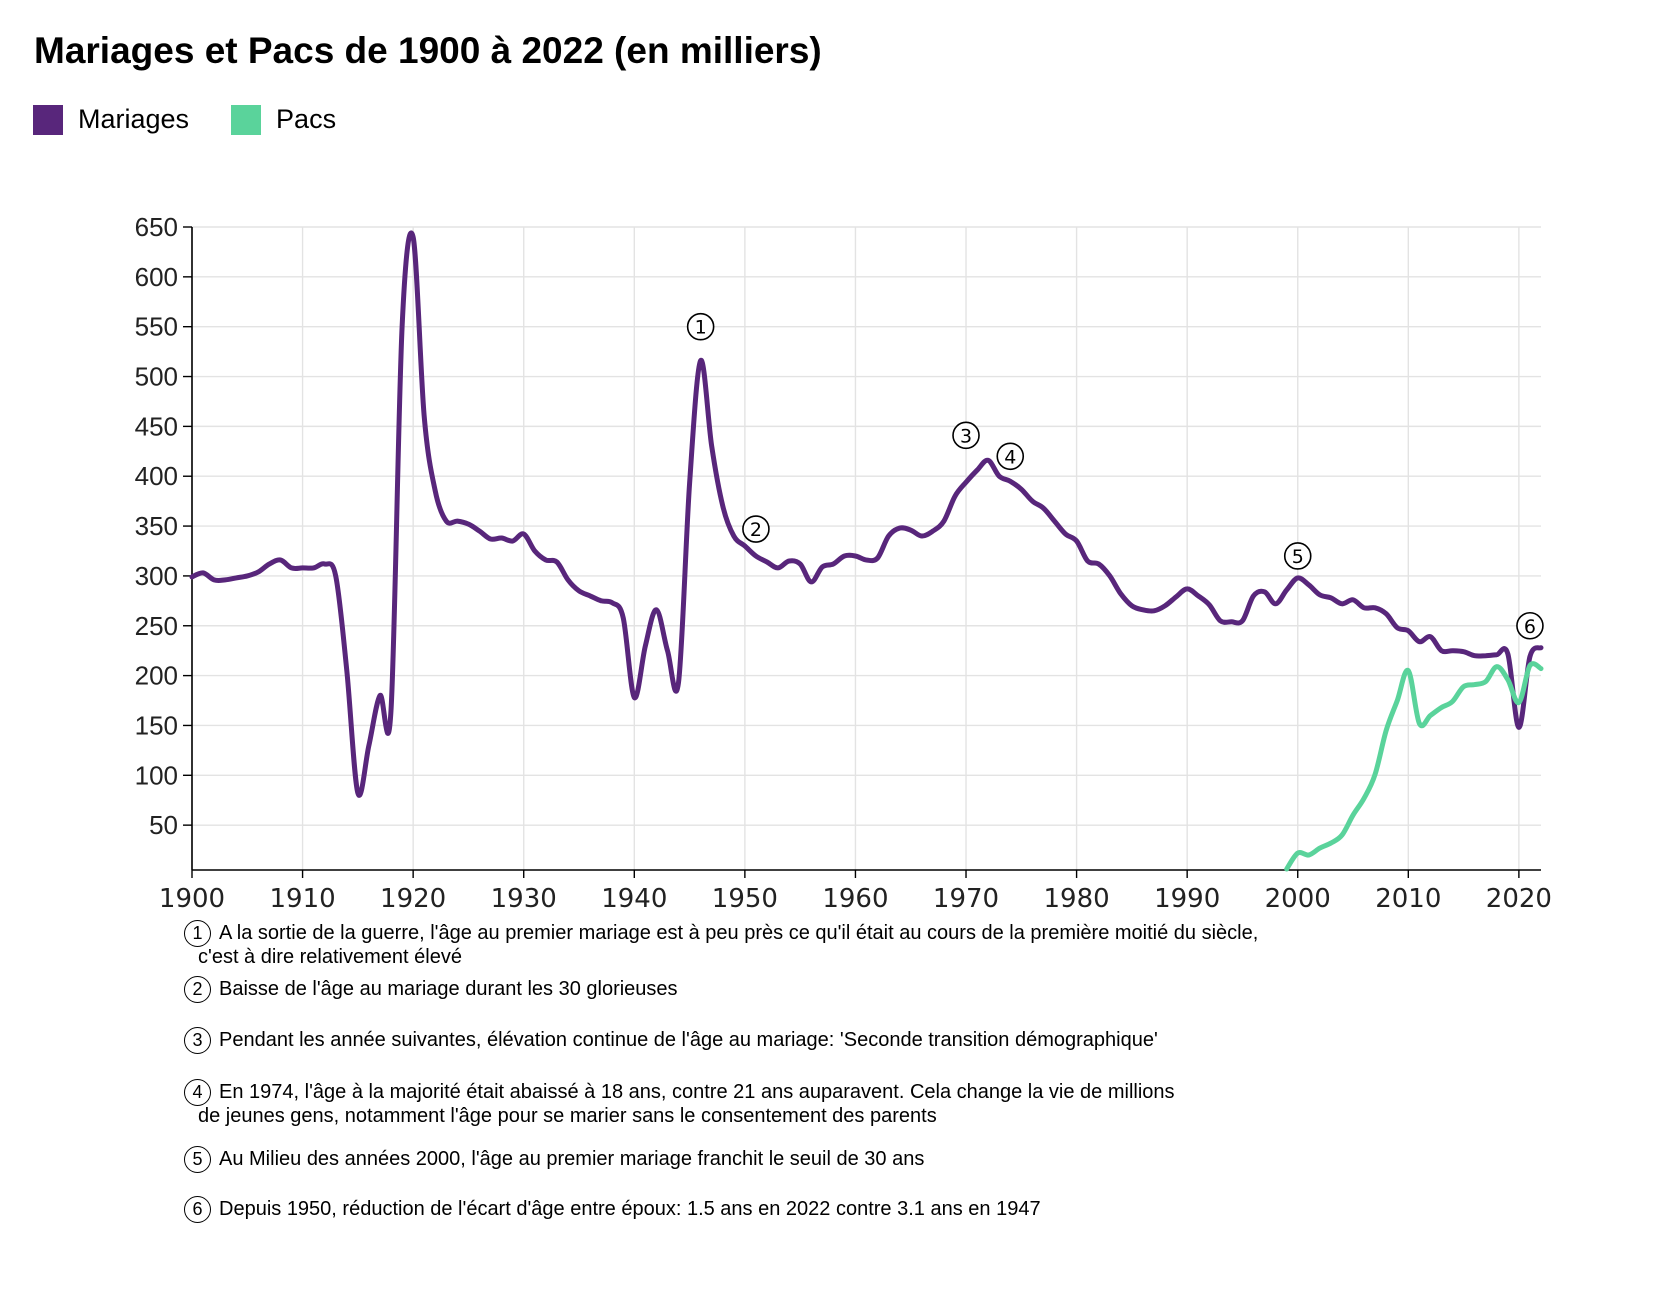  What do you see at coordinates (1408, 899) in the screenshot?
I see `x-tick-label: 2010` at bounding box center [1408, 899].